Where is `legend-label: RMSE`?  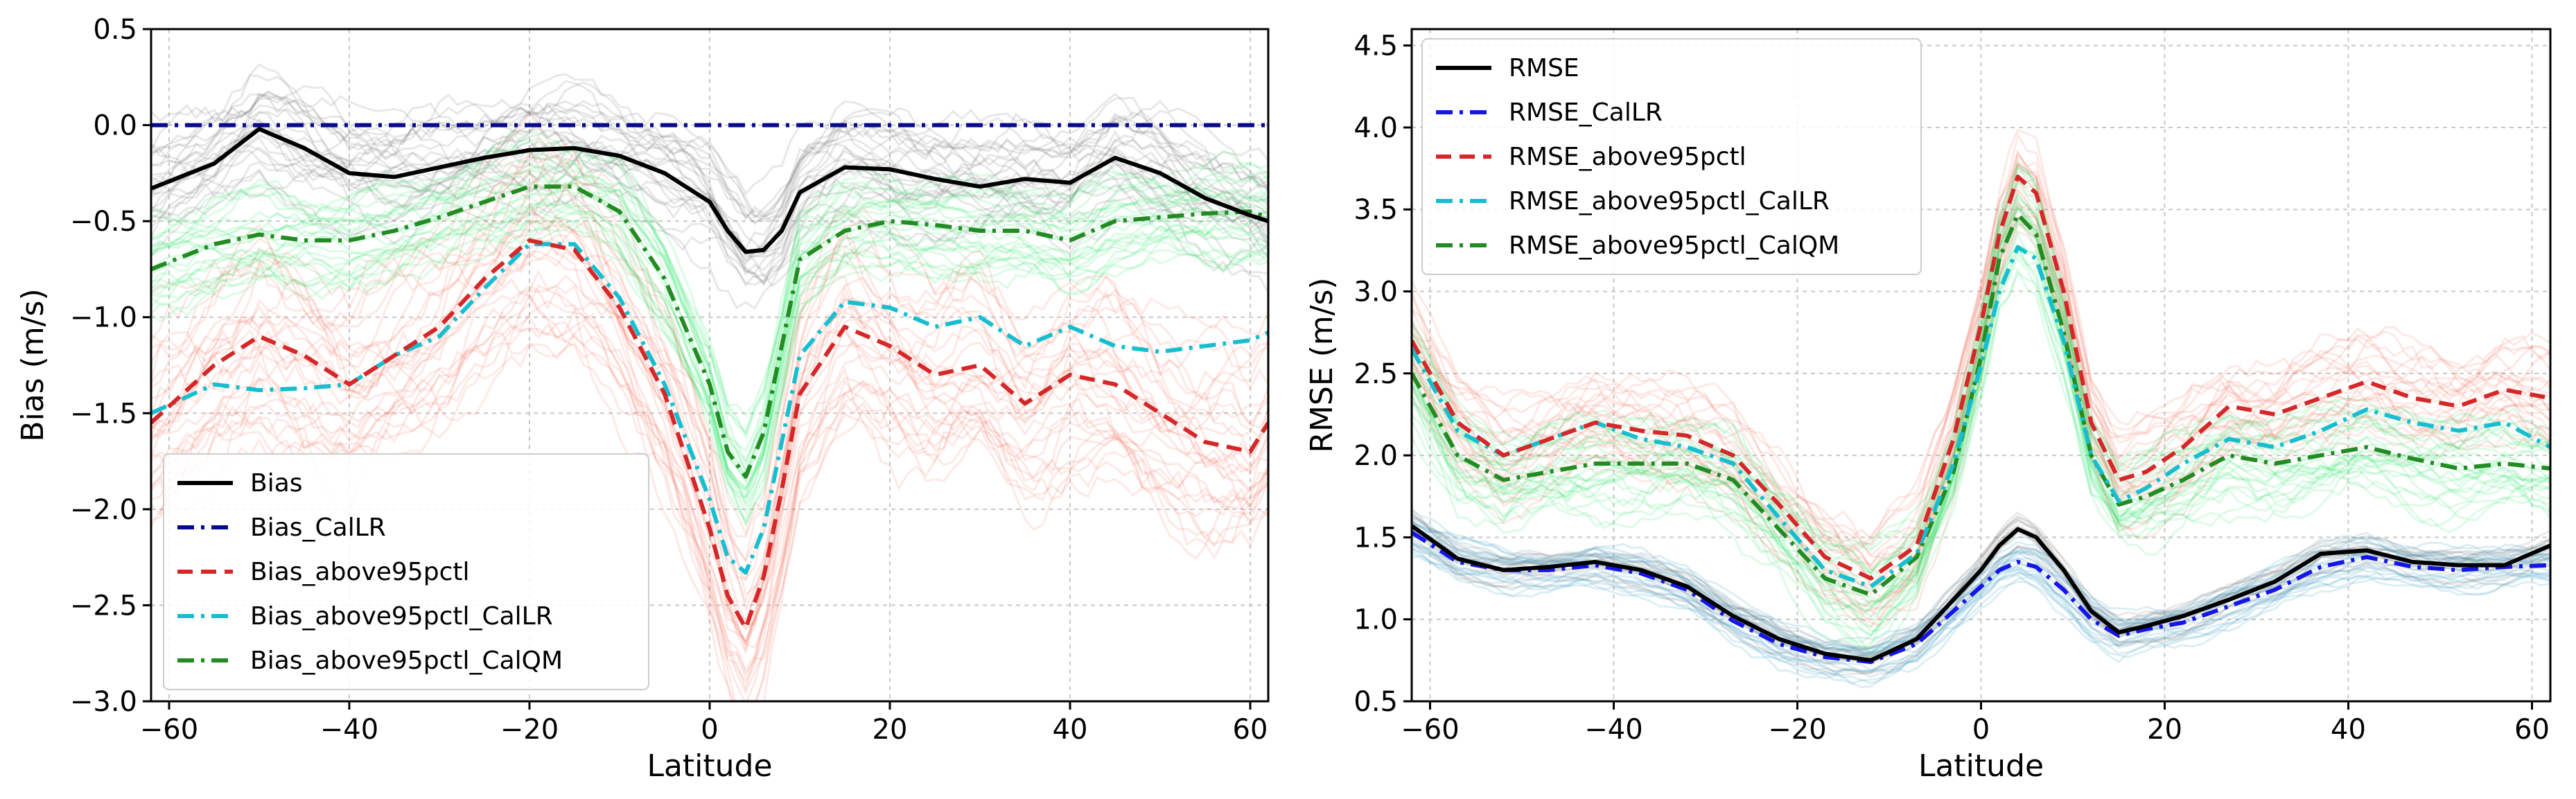
legend-label: RMSE is located at coordinates (1544, 68).